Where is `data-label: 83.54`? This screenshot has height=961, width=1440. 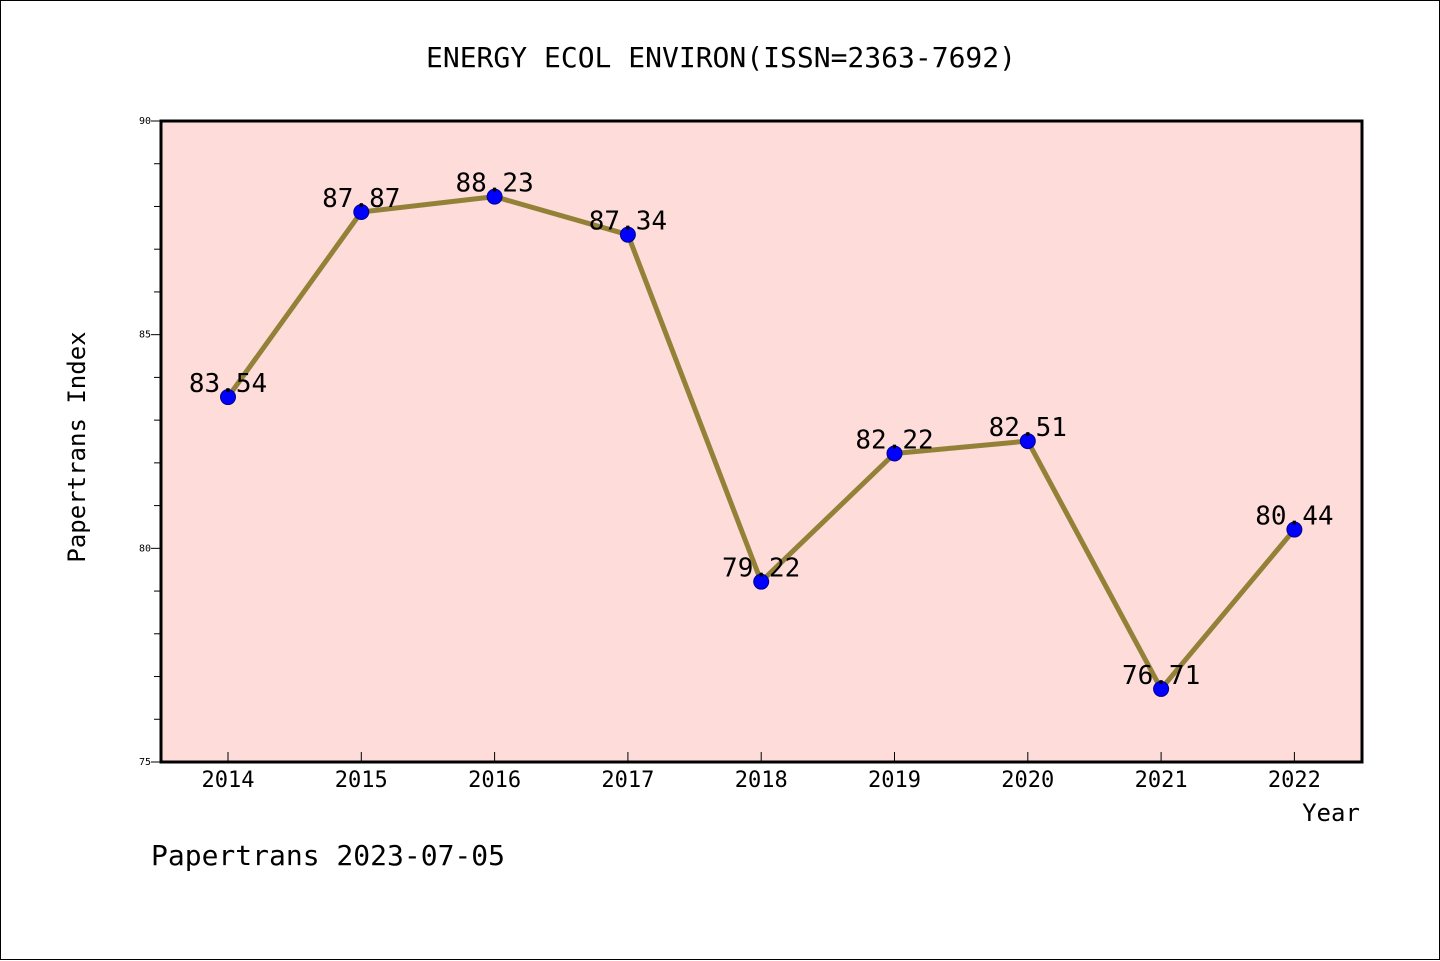 data-label: 83.54 is located at coordinates (228, 384).